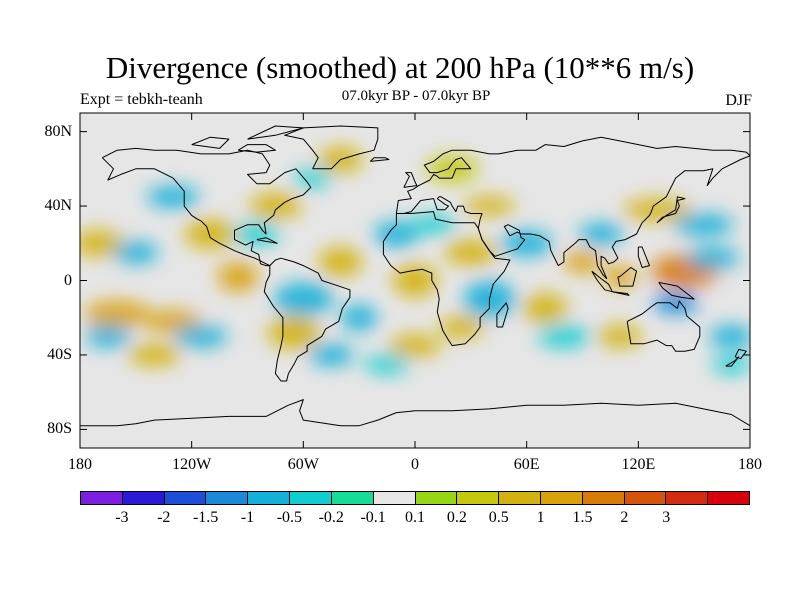 The width and height of the screenshot is (800, 600). What do you see at coordinates (416, 96) in the screenshot?
I see `period-label: 07.0kyr BP - 07.0kyr BP` at bounding box center [416, 96].